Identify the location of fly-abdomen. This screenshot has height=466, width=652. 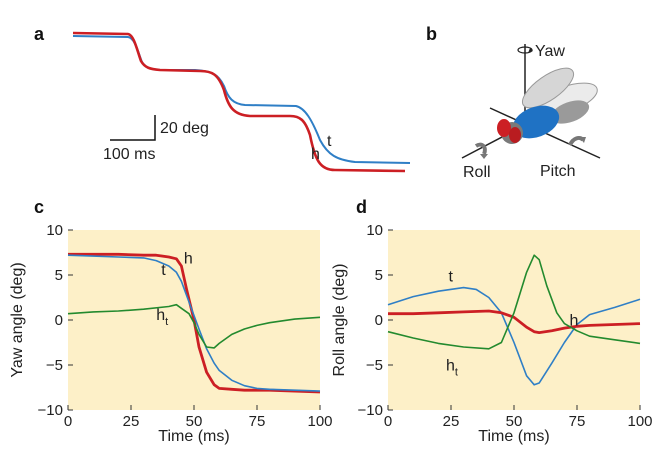
(570, 112).